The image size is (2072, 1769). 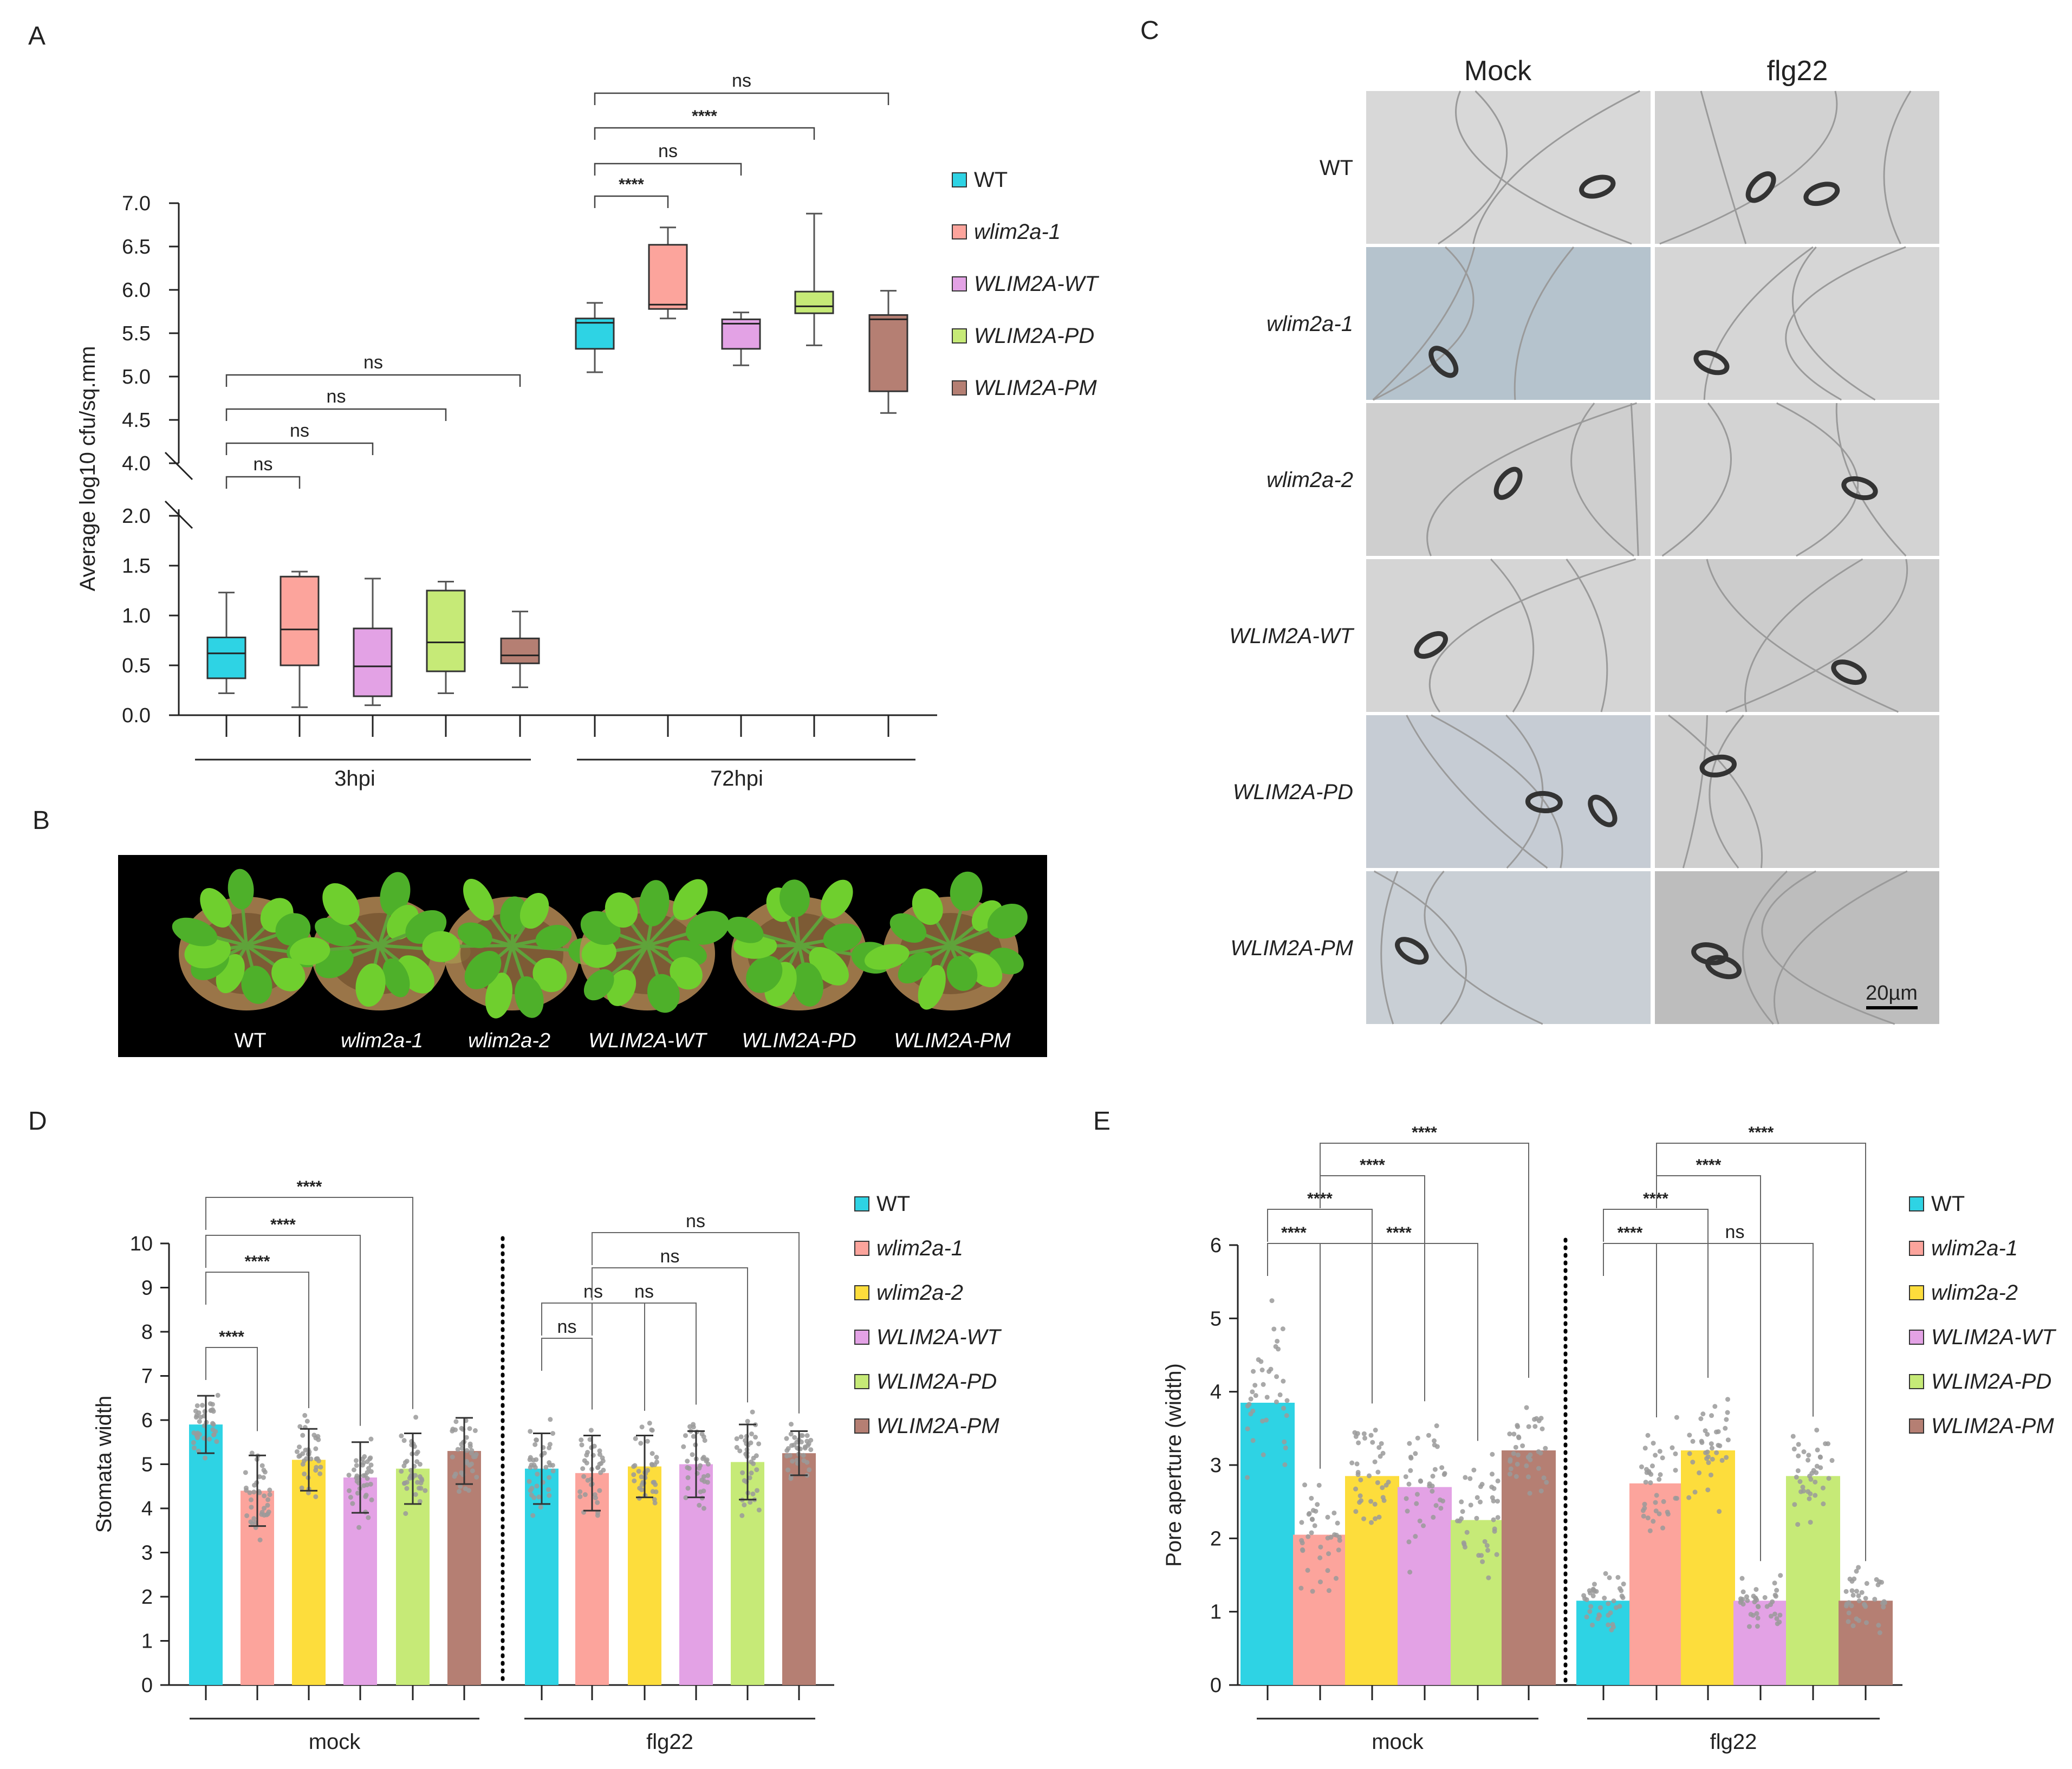 I want to click on legend-swatch-WLIM2A-PD, so click(x=959, y=336).